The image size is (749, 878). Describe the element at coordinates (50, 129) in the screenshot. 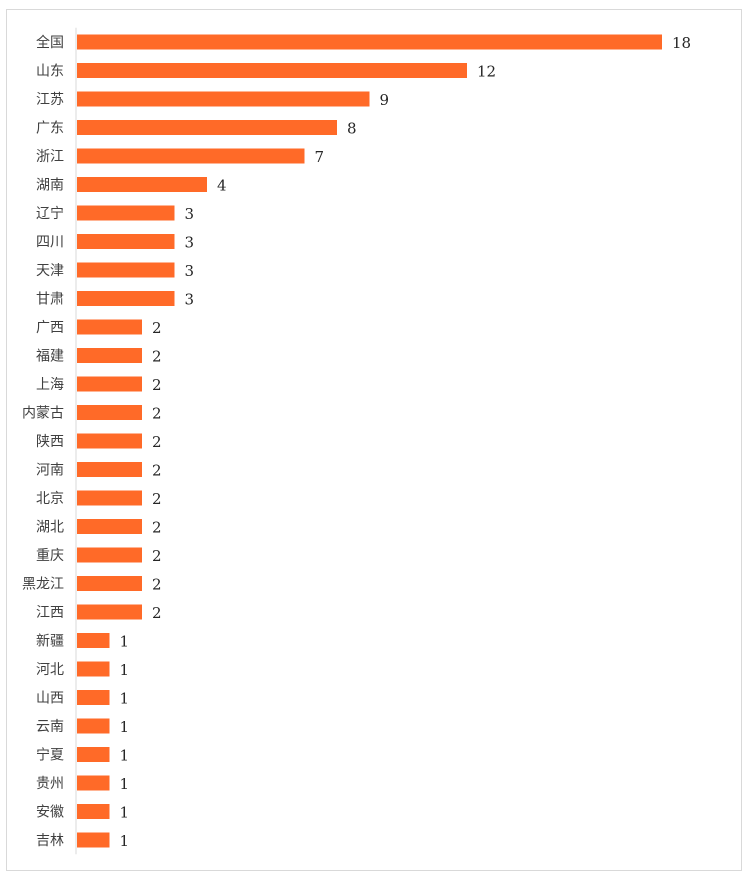

I see `category-label: 广东` at that location.